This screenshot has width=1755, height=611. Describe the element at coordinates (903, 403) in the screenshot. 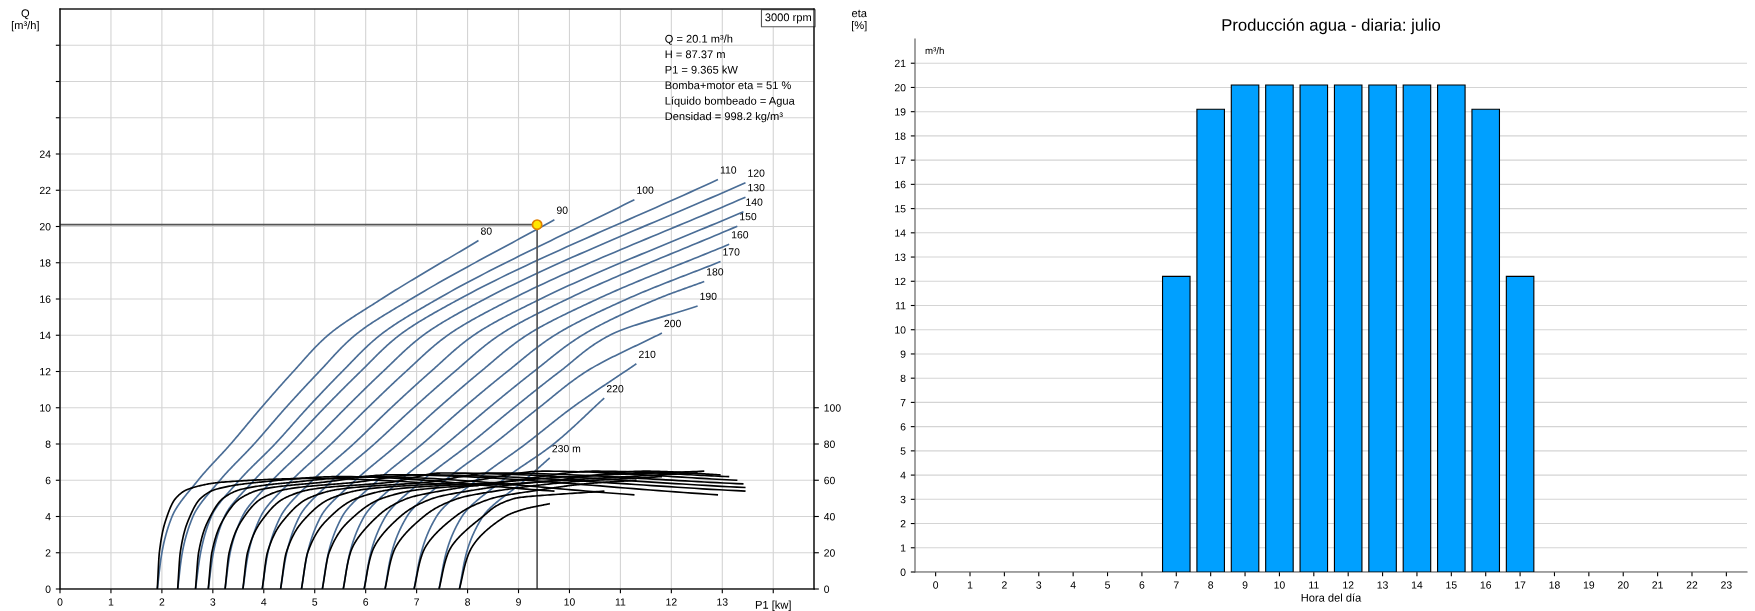

I see `y-tick-label: 7` at that location.